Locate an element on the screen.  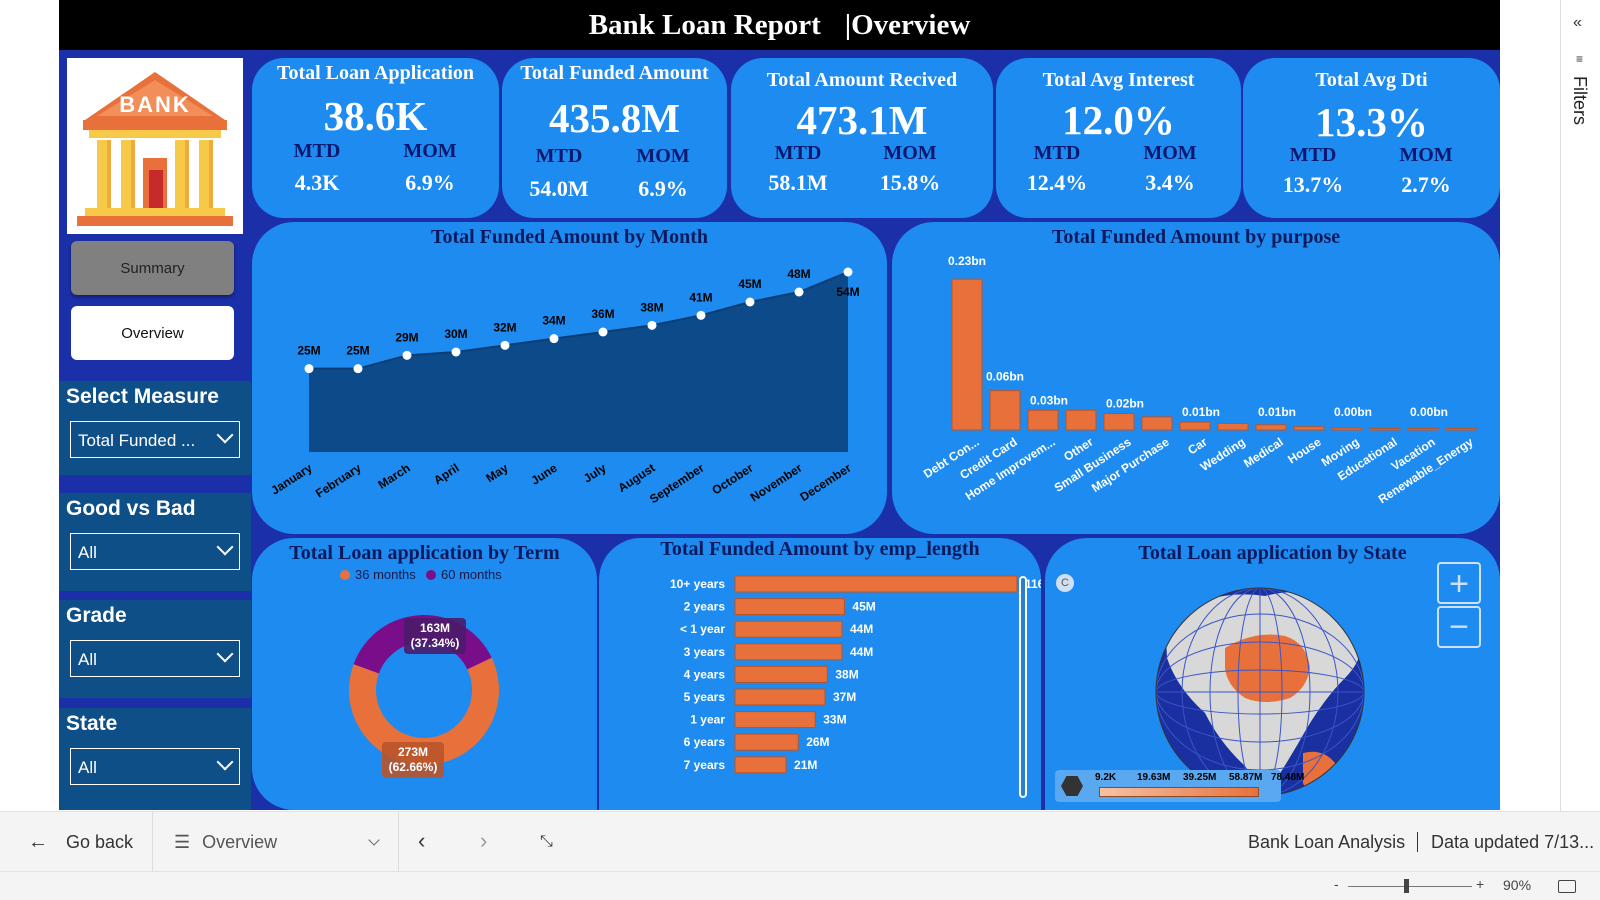
data-label-value: 273M is located at coordinates (413, 752).